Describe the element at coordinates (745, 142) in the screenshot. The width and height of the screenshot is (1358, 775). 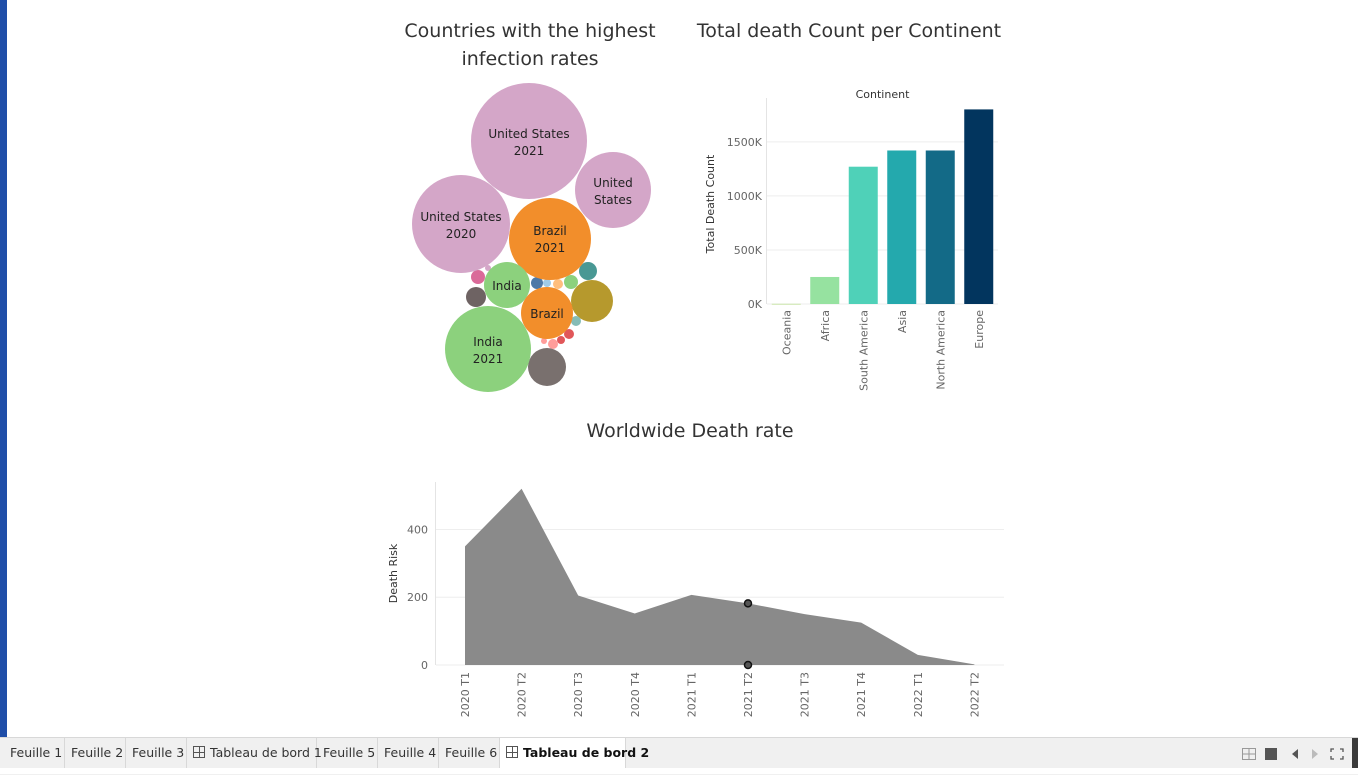
I see `y-tick-label: 1500K` at that location.